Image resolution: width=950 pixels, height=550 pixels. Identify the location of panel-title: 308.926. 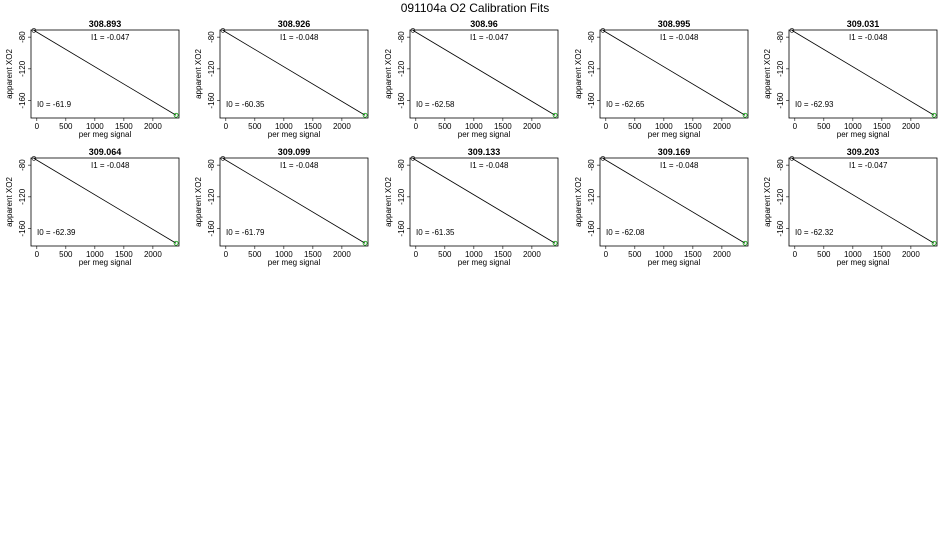
(294, 24).